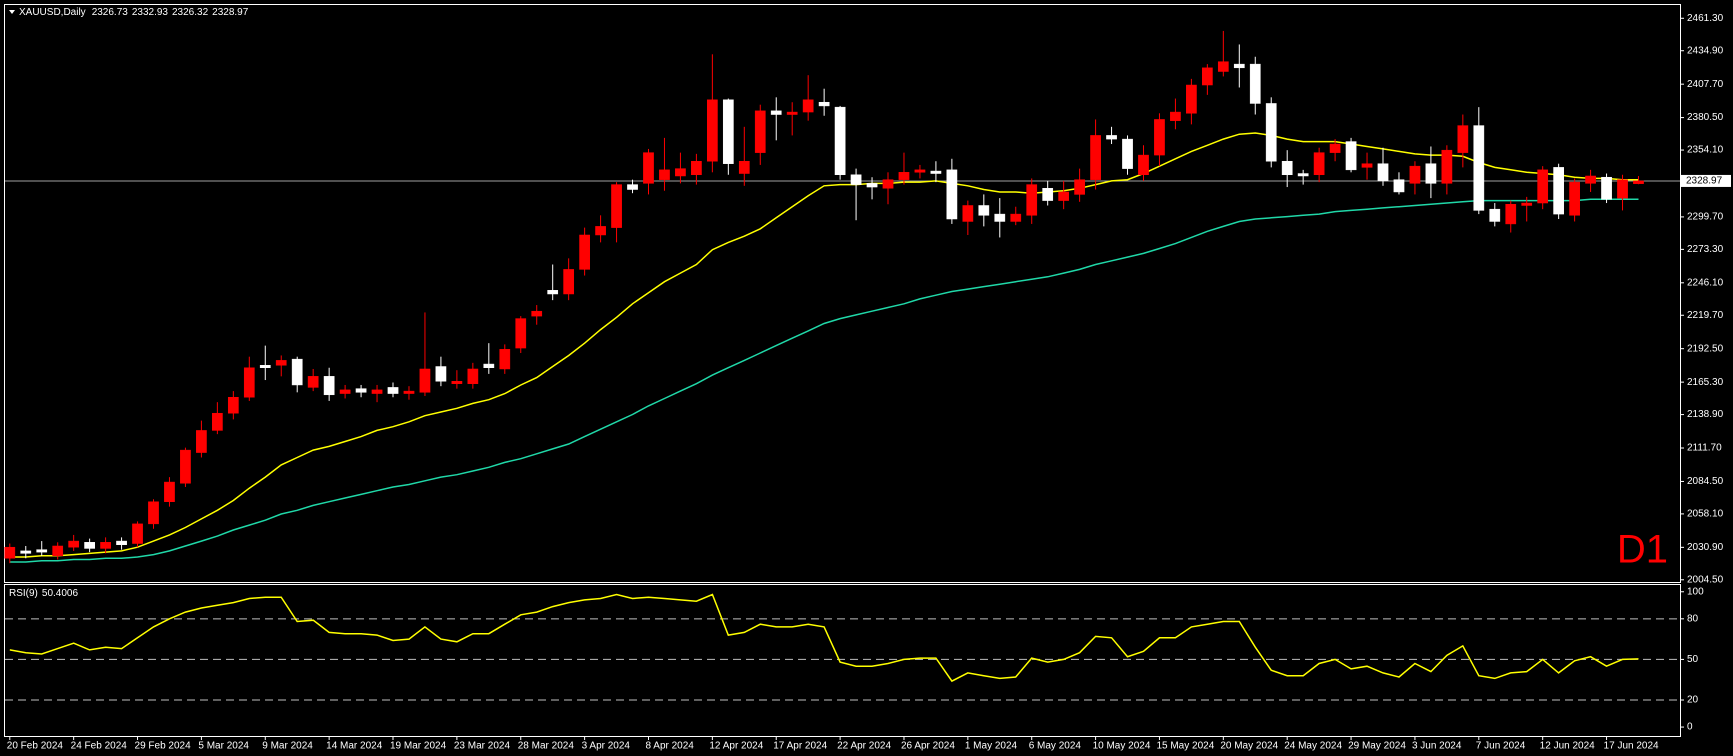 The height and width of the screenshot is (756, 1733). I want to click on x-tick-label: 12 Jun 2024, so click(1567, 746).